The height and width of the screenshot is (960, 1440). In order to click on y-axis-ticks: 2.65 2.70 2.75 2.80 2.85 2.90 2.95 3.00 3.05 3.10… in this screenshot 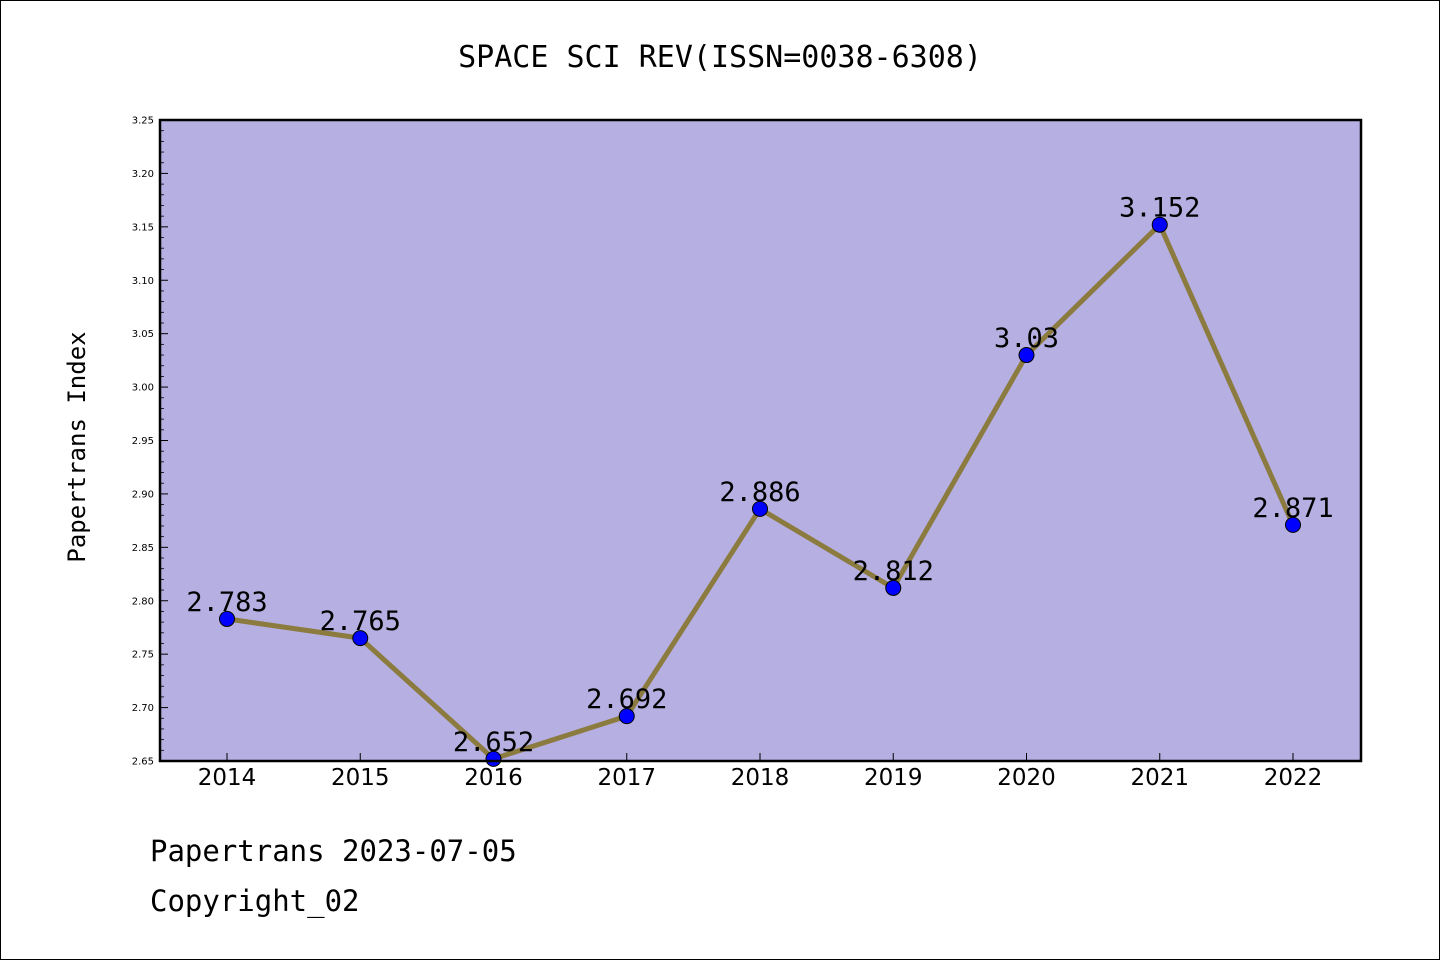, I will do `click(150, 442)`.